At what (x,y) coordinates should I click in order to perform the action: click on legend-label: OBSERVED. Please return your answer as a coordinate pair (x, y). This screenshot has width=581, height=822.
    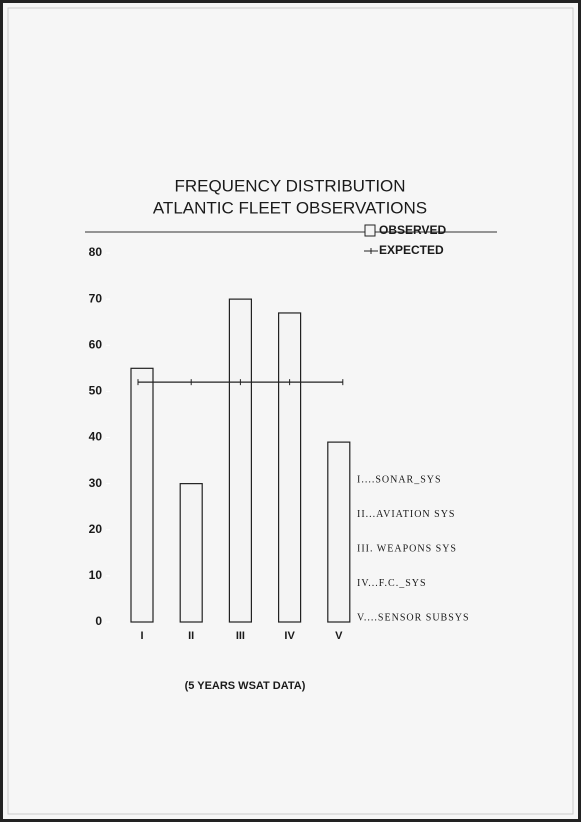
    Looking at the image, I should click on (412, 230).